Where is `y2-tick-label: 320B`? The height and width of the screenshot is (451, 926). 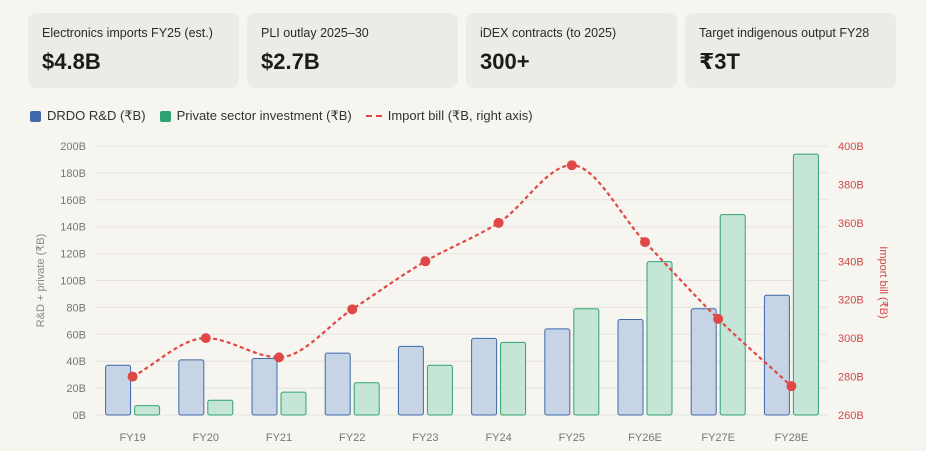
y2-tick-label: 320B is located at coordinates (851, 301).